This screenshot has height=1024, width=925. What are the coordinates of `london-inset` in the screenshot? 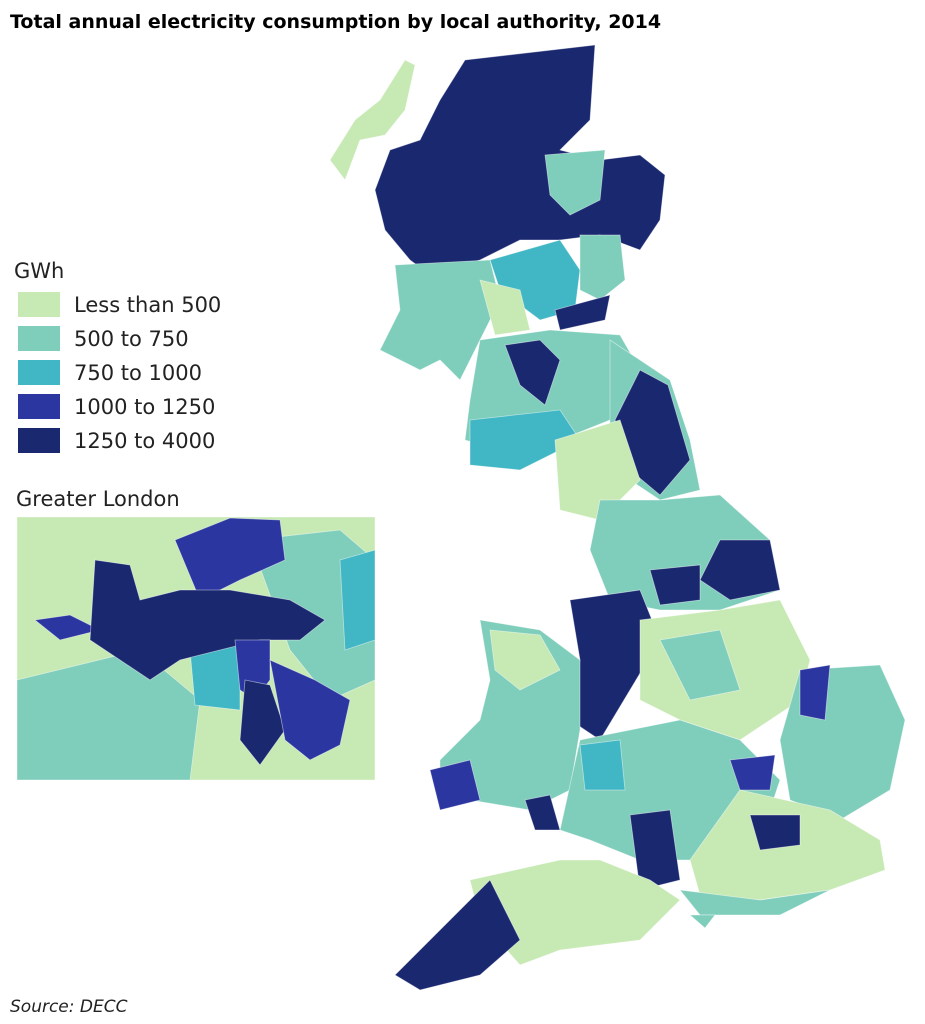 It's located at (196, 648).